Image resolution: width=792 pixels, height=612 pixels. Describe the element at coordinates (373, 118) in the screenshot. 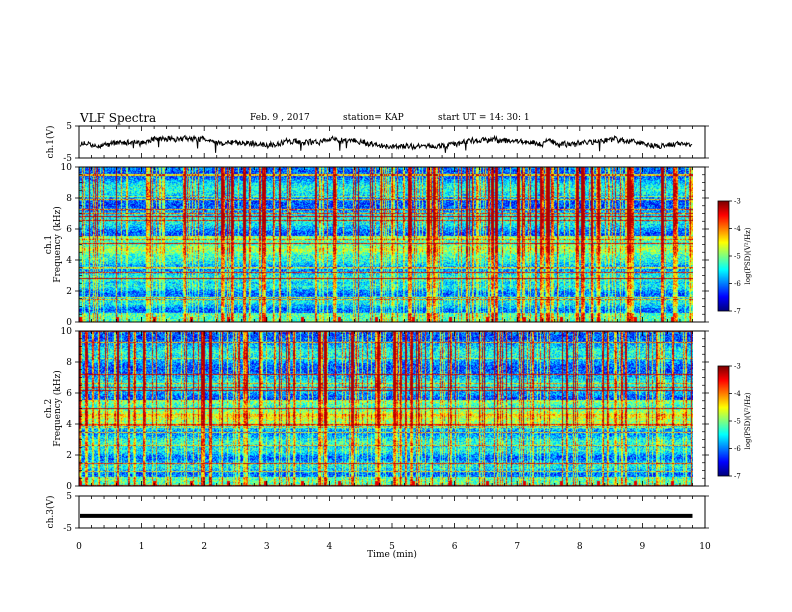

I see `station-label: station= KAP` at that location.